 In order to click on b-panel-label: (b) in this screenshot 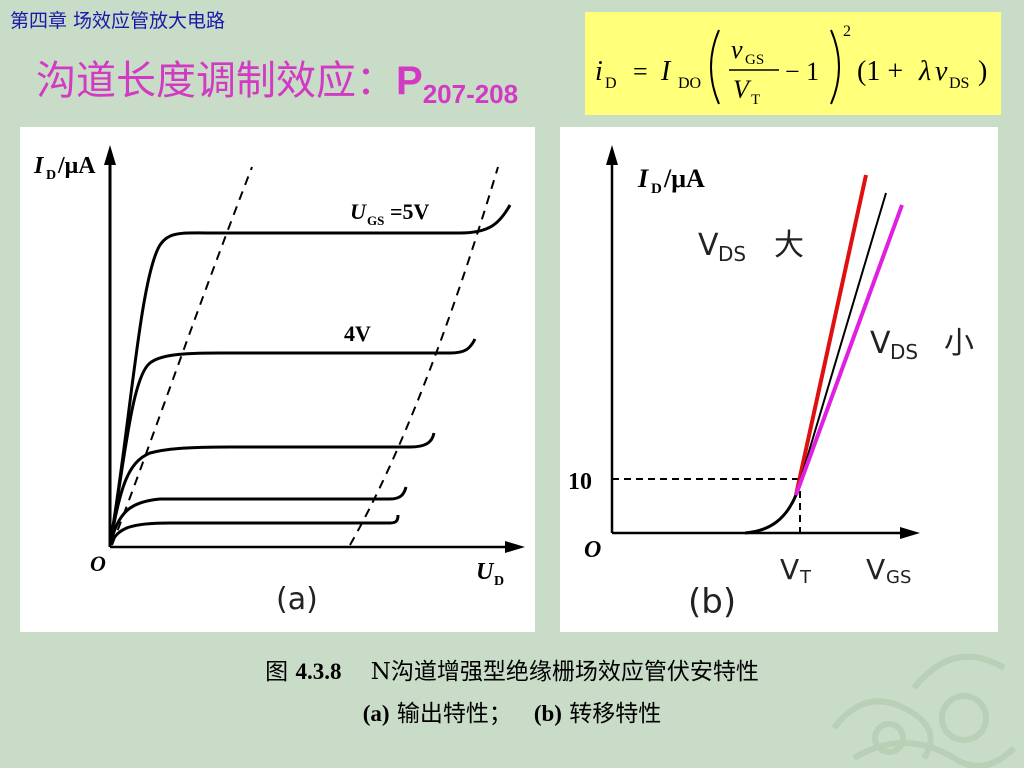, I will do `click(712, 602)`.